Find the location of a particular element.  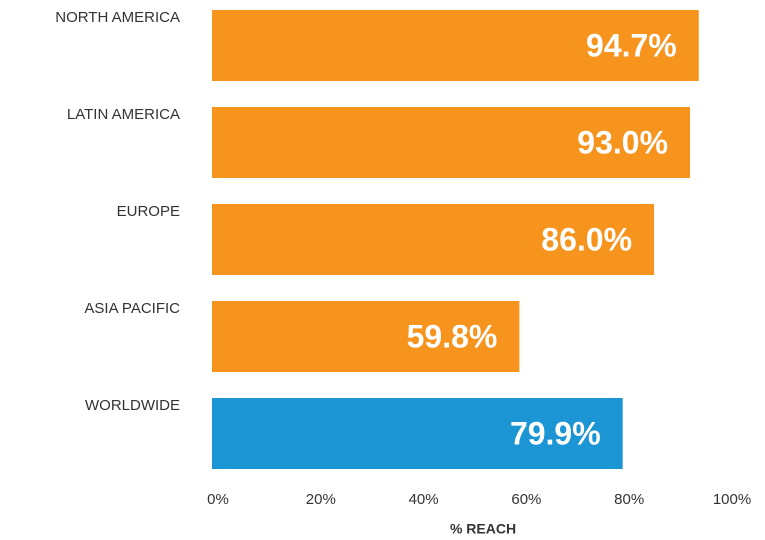

x-tick-label: 20% is located at coordinates (321, 499).